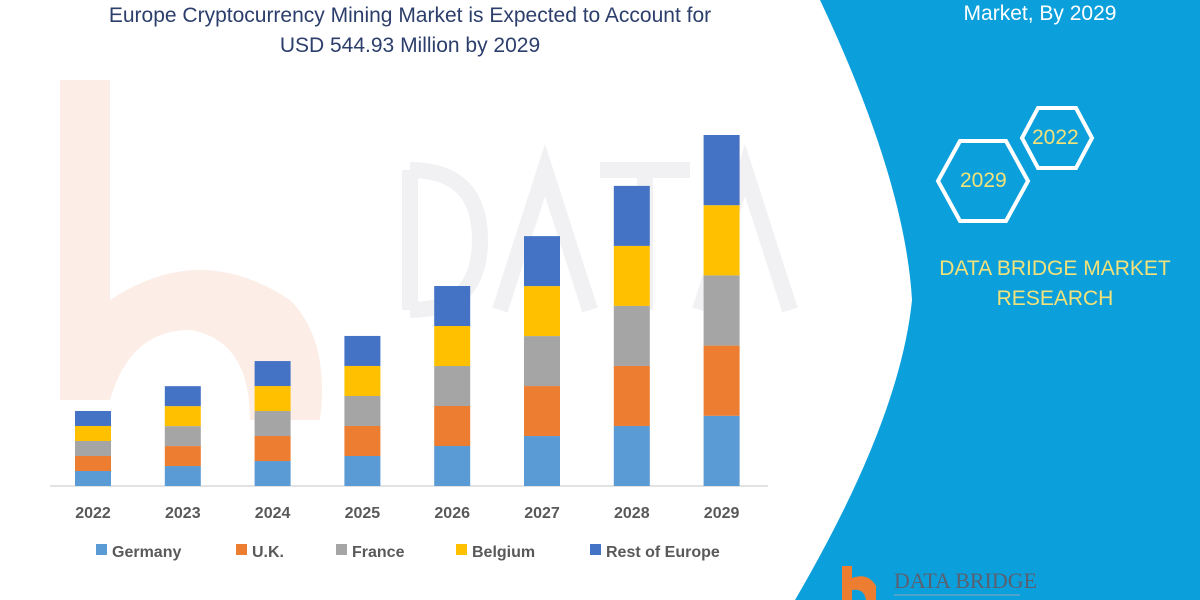 Image resolution: width=1200 pixels, height=600 pixels. I want to click on legend-label: Belgium, so click(503, 552).